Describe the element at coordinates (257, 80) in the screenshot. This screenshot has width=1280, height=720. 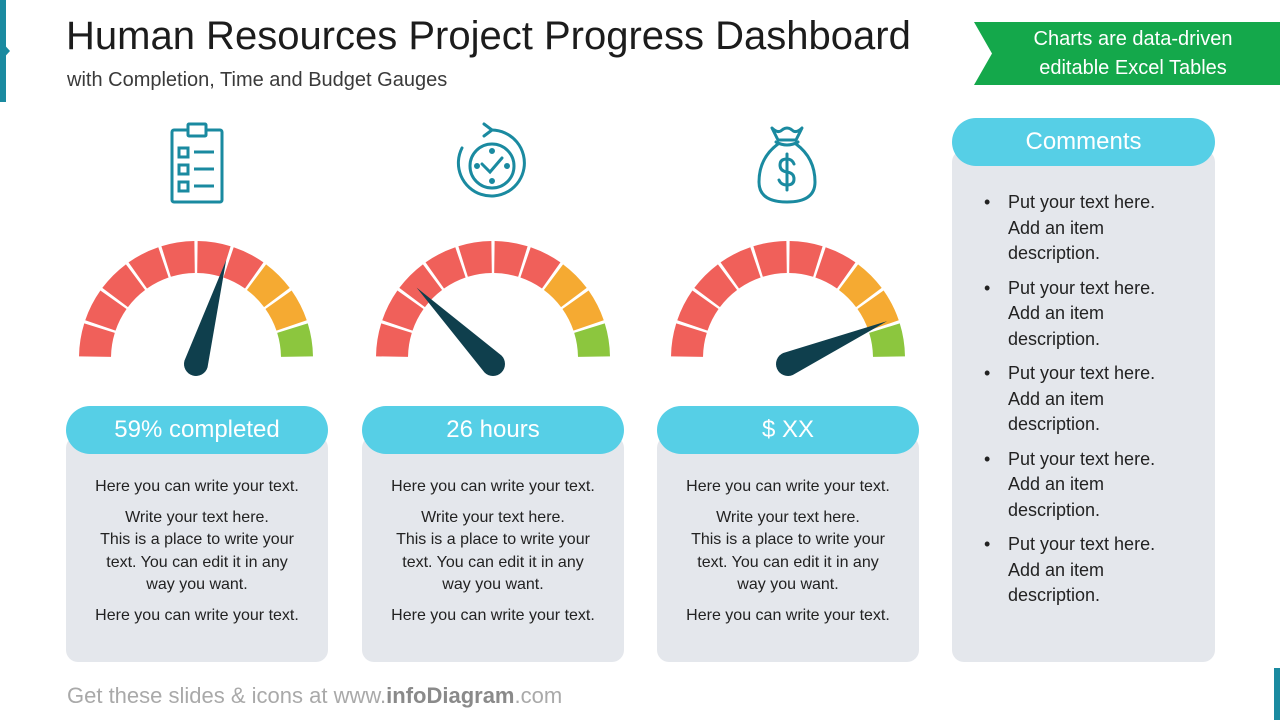
I see `page-subtitle: with Completion, Time and Budget Gauges` at that location.